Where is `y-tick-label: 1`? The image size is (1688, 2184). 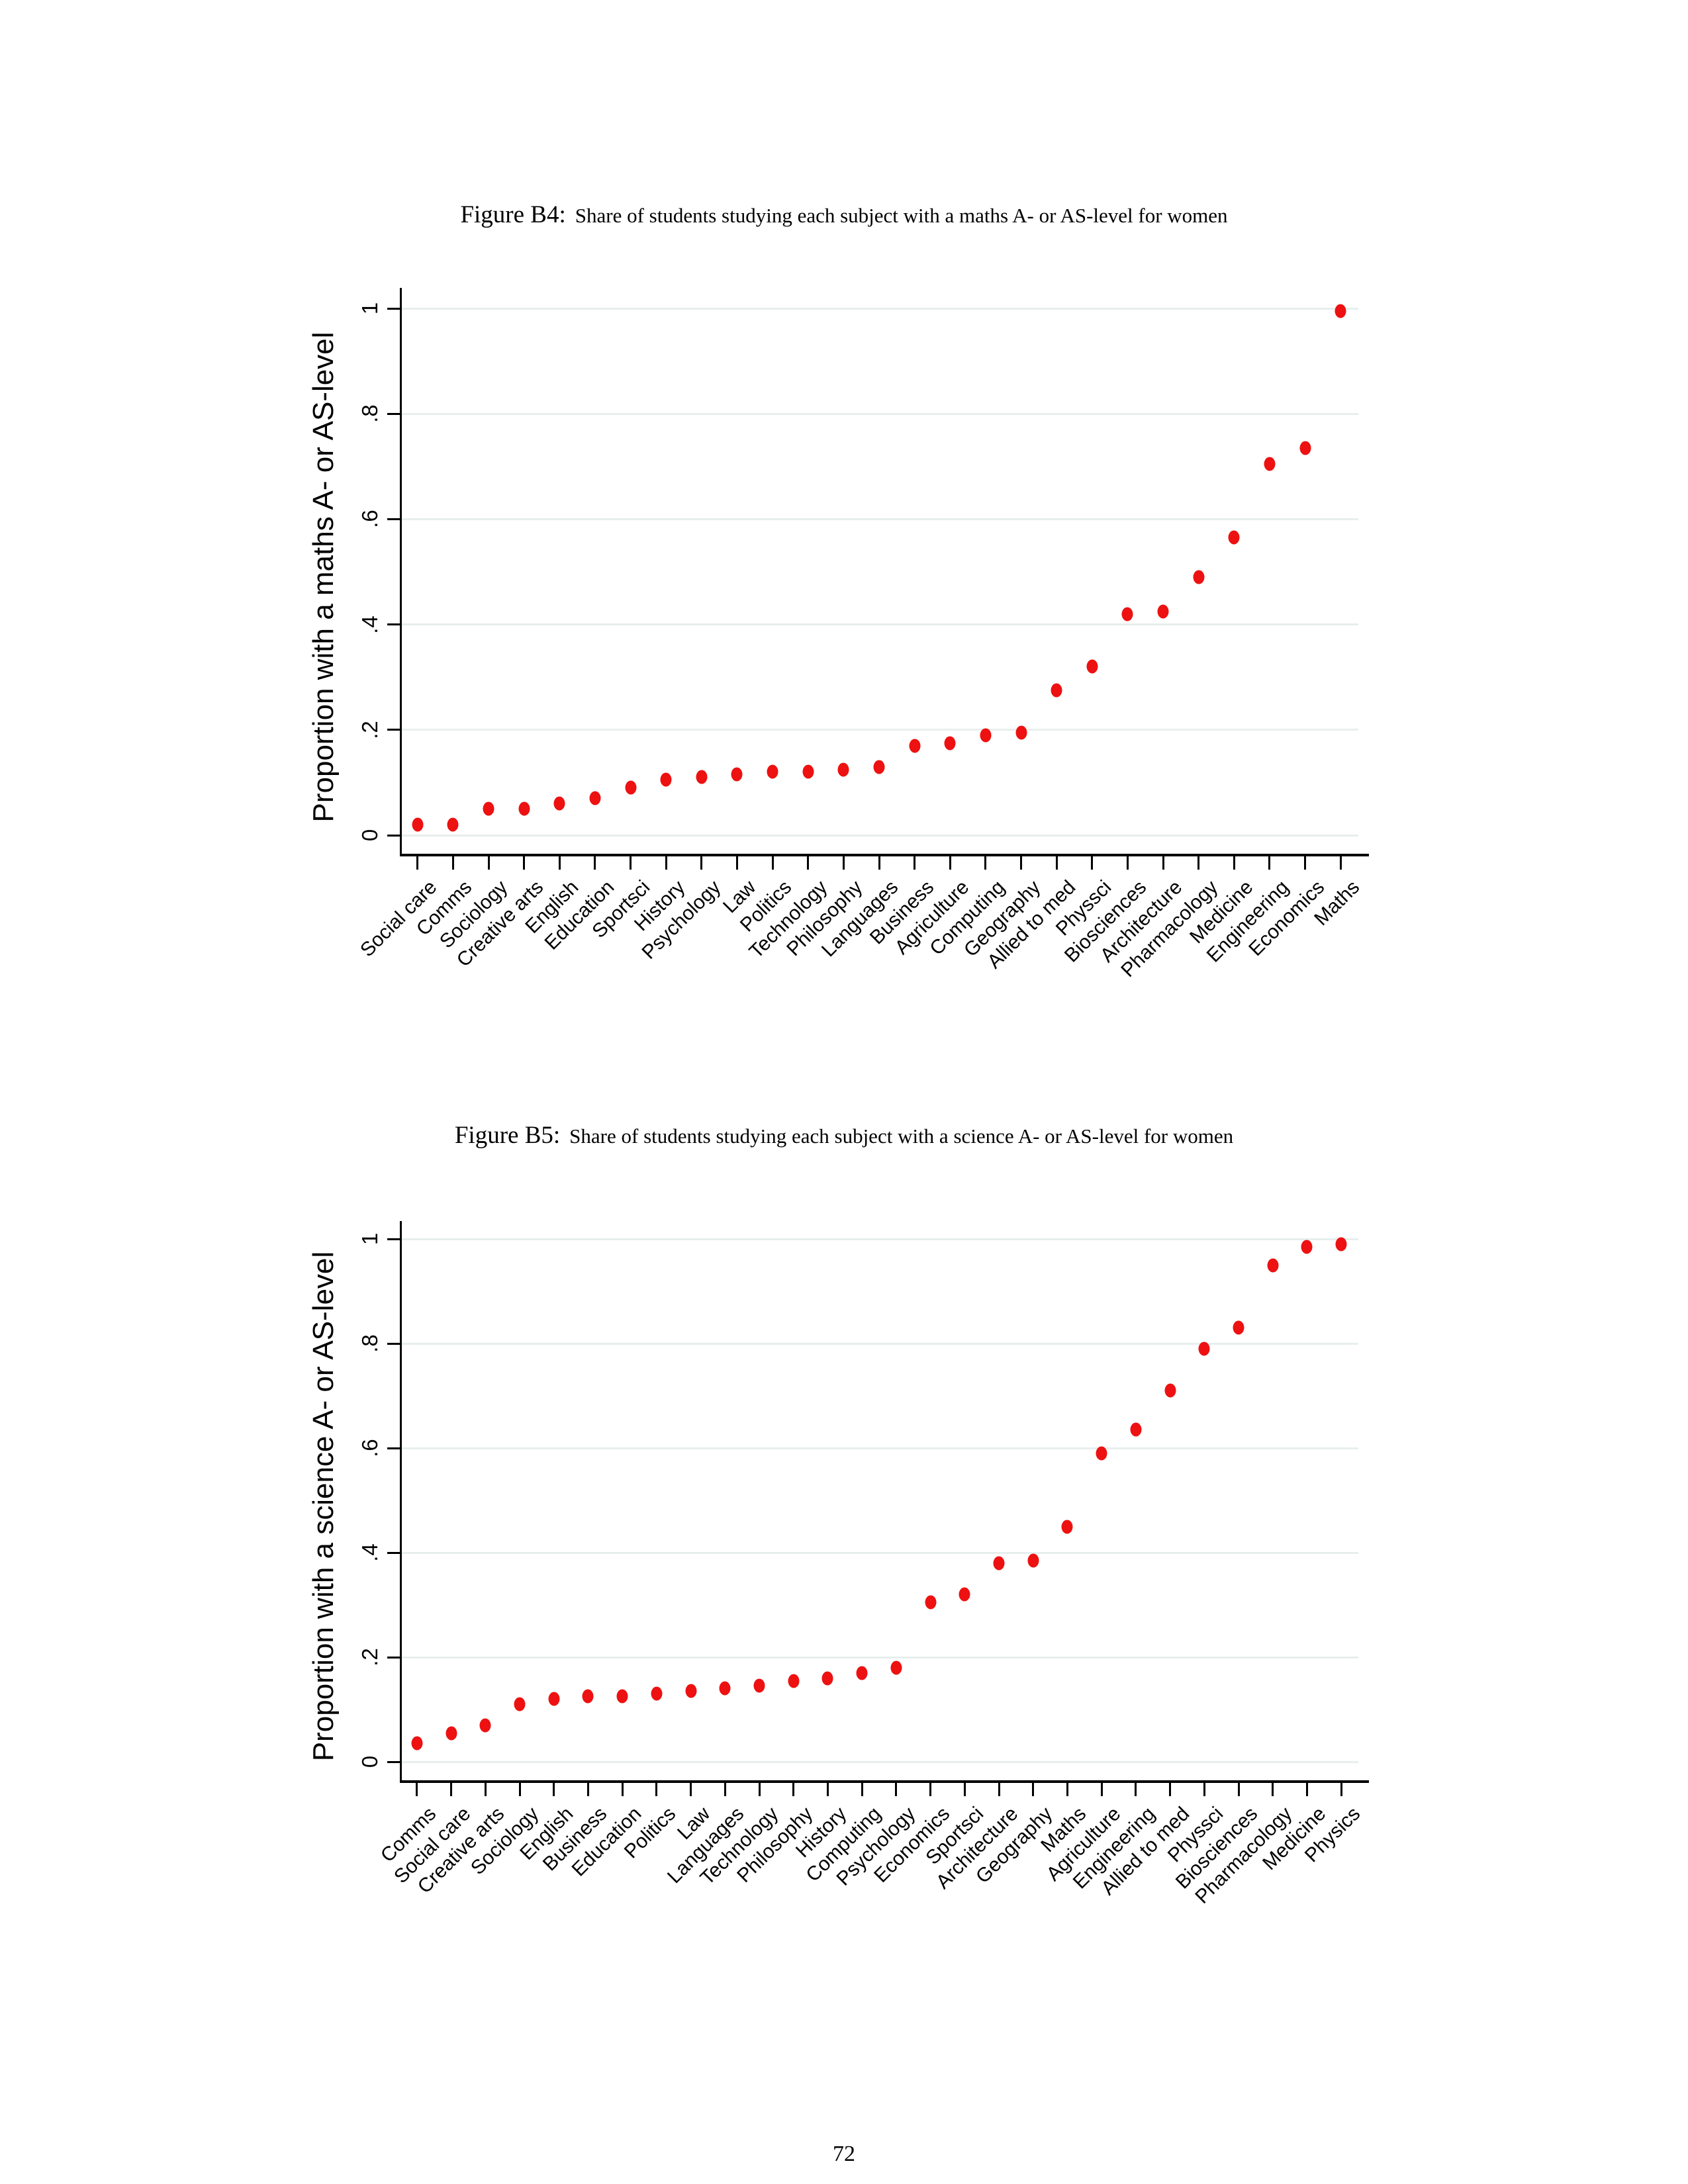 y-tick-label: 1 is located at coordinates (369, 1239).